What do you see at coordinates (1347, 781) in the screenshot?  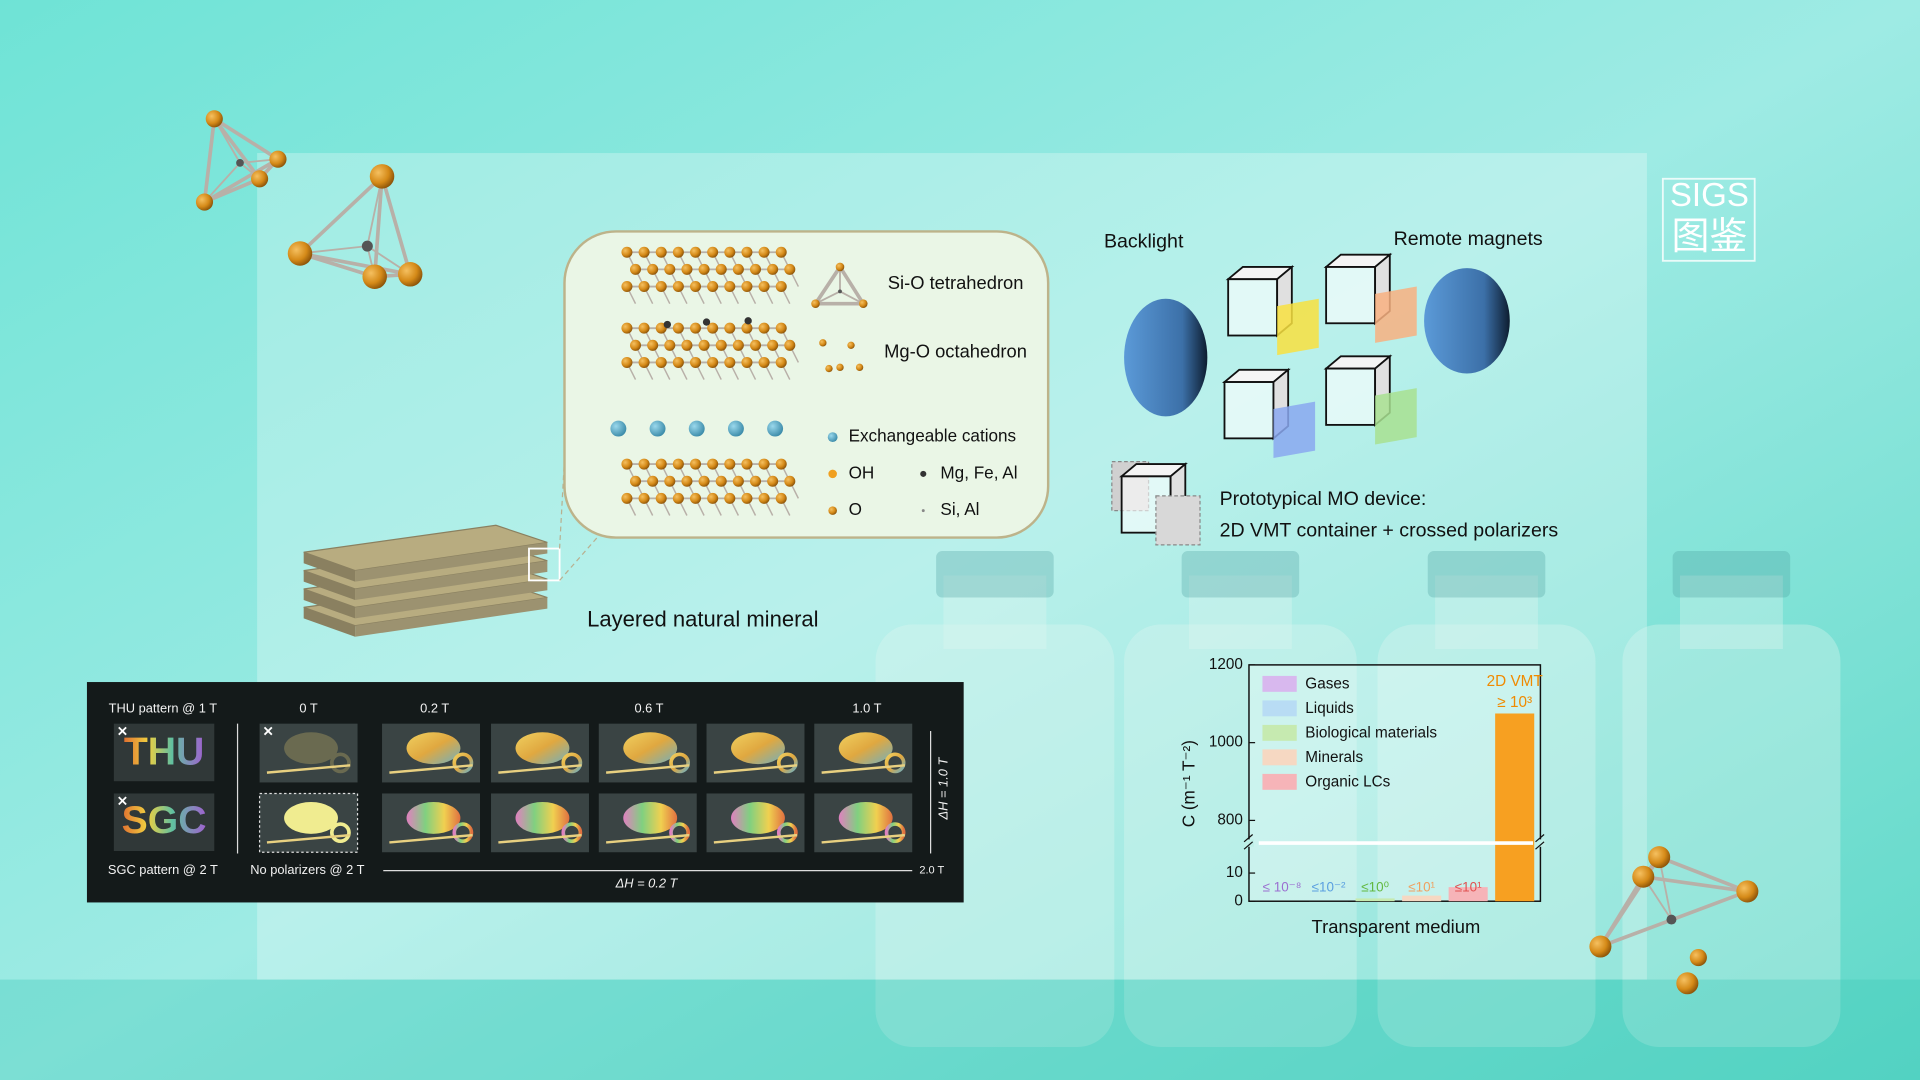 I see `legend-label: Organic LCs` at bounding box center [1347, 781].